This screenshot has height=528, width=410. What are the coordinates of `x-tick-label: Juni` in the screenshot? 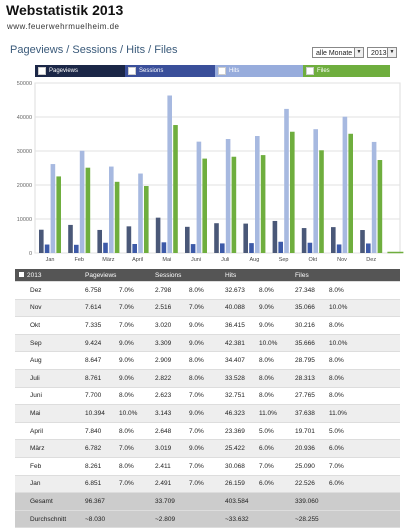 It's located at (196, 260).